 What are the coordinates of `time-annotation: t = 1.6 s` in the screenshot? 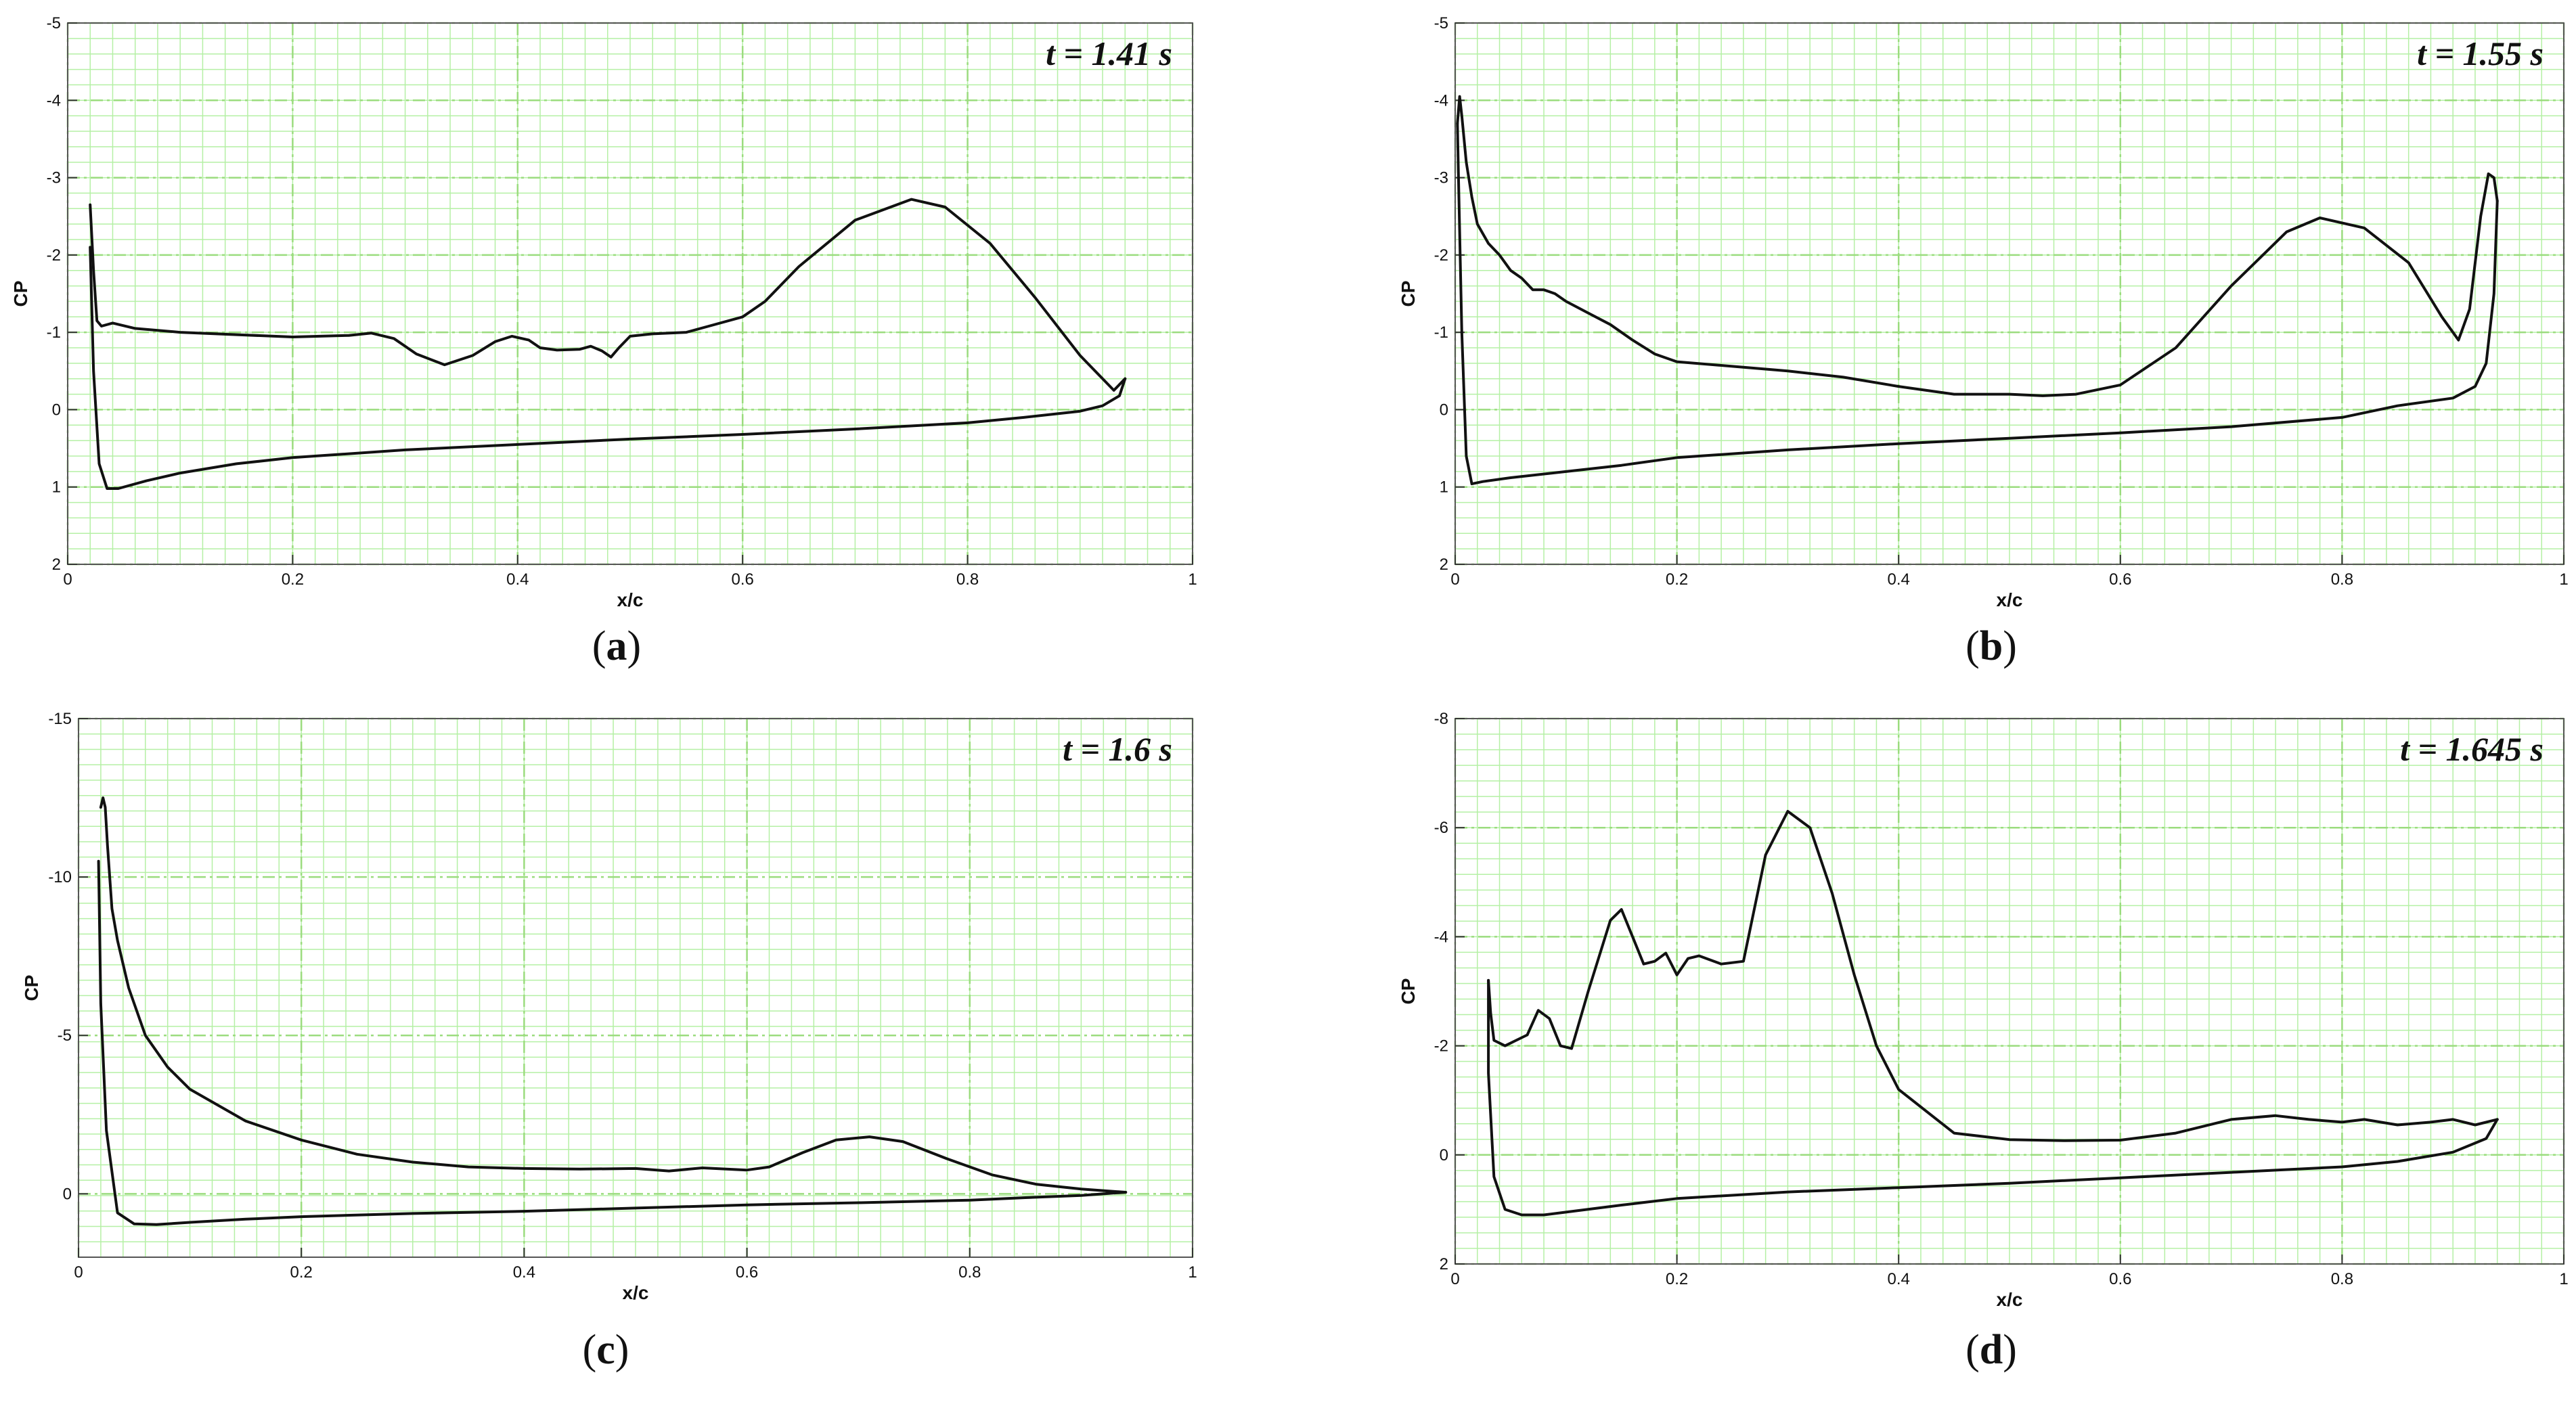 It's located at (1117, 749).